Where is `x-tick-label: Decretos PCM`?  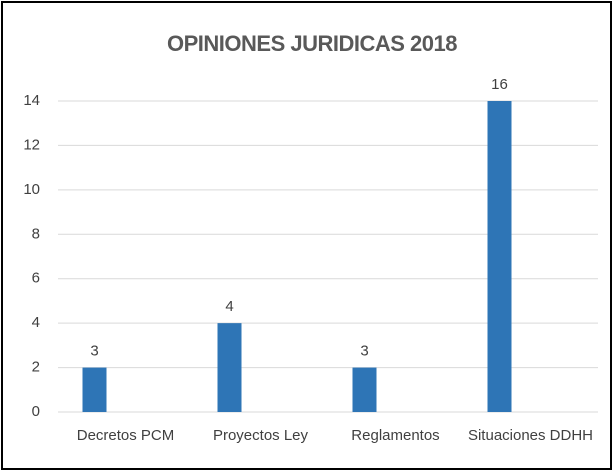
x-tick-label: Decretos PCM is located at coordinates (125, 435).